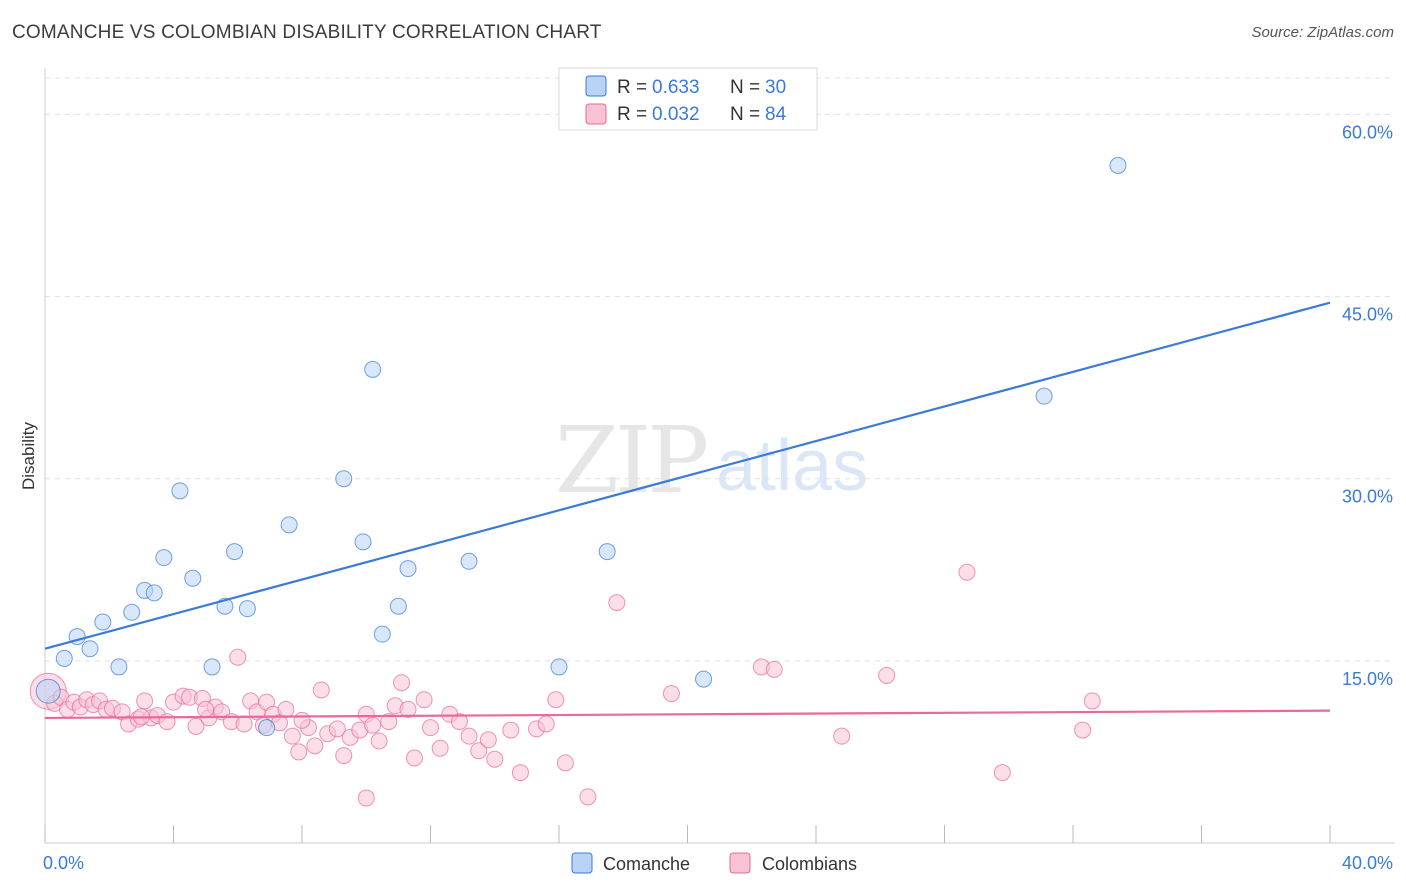 This screenshot has height=892, width=1406. What do you see at coordinates (688, 99) in the screenshot?
I see `correlation-legend: R = 0.633 N = 30 R = 0.032 N = 84` at bounding box center [688, 99].